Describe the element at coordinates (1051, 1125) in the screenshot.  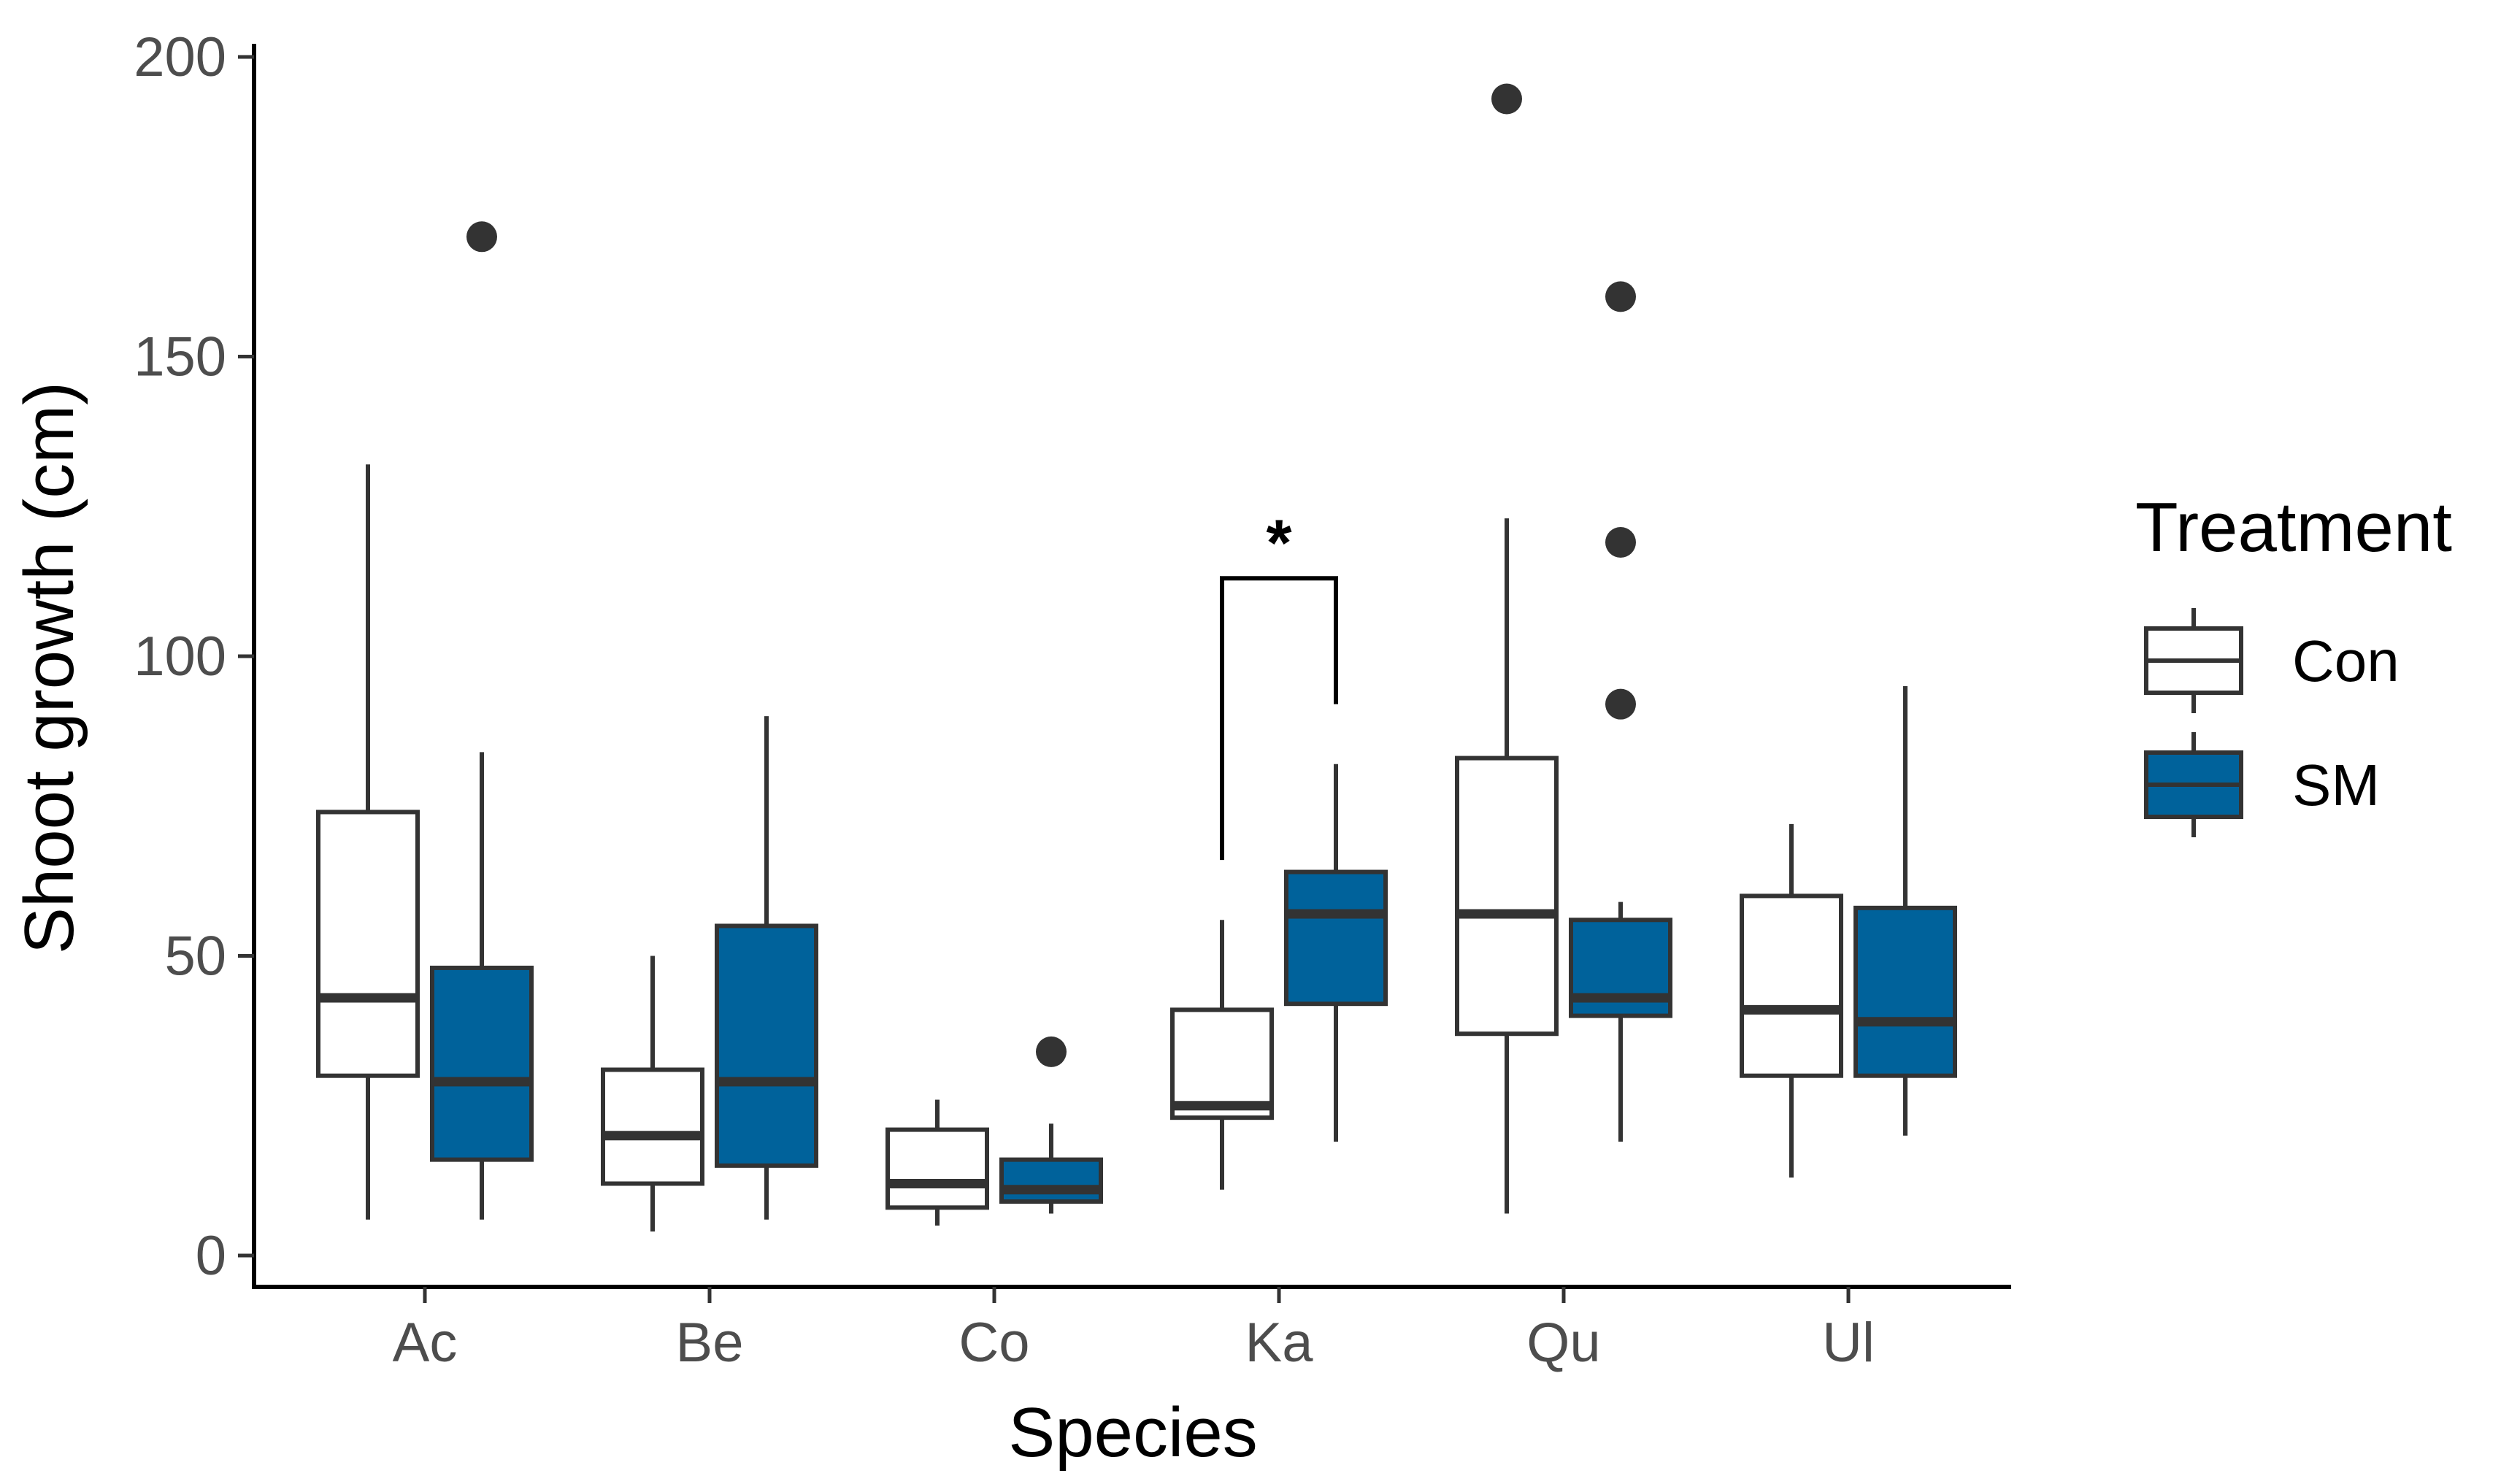
I see `box-sm-co` at that location.